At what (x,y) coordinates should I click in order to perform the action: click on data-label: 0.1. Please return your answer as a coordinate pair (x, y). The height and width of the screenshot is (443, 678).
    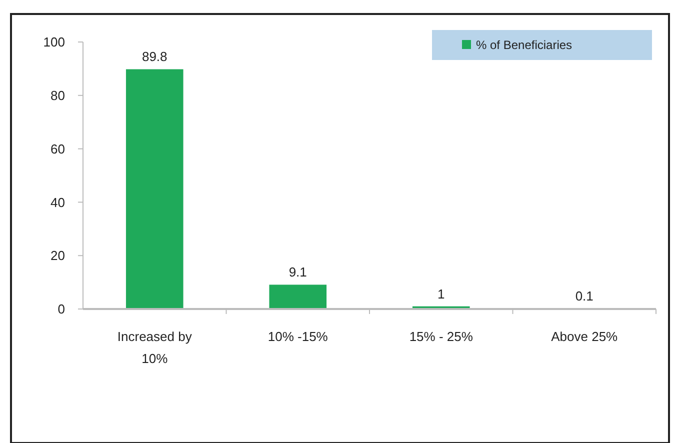
    Looking at the image, I should click on (584, 296).